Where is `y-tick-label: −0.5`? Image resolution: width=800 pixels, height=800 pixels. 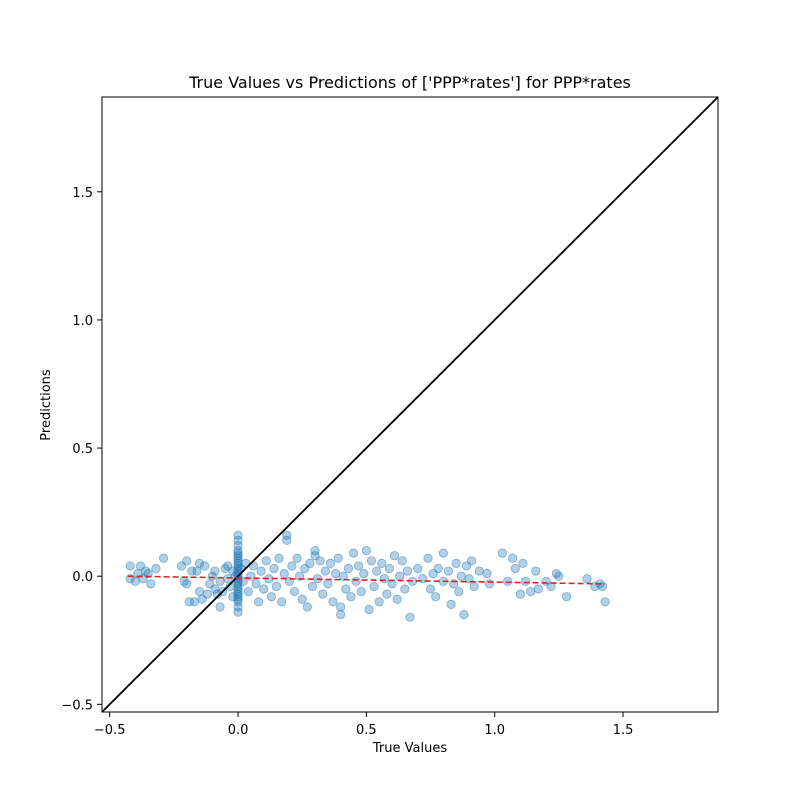 y-tick-label: −0.5 is located at coordinates (77, 705).